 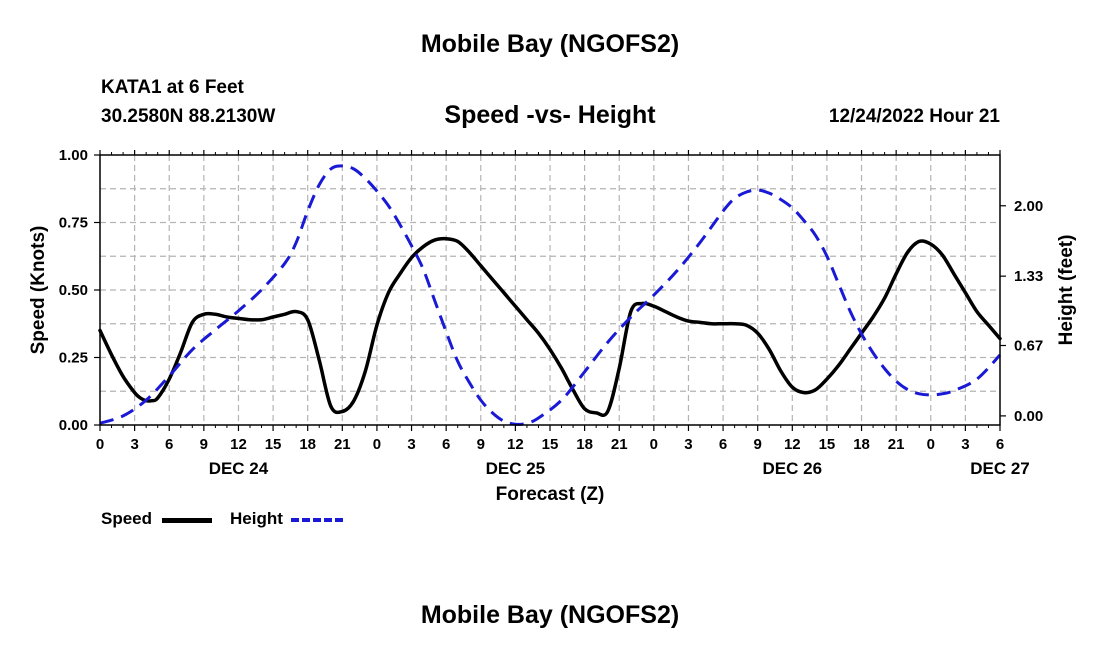 I want to click on coordinates-label: 30.2580N 88.2130W, so click(x=188, y=116).